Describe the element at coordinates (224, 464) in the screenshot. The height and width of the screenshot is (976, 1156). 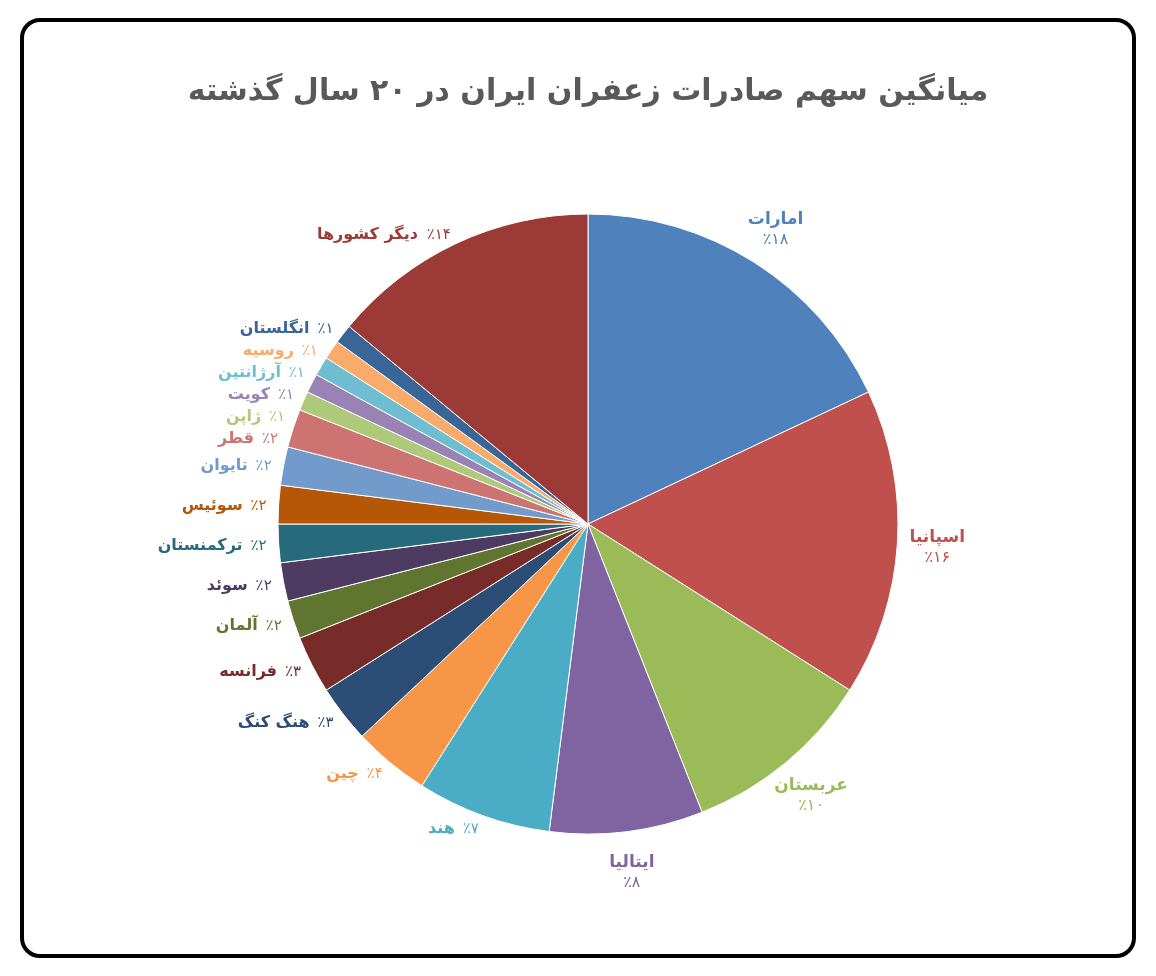
I see `slice-label: تایوان` at that location.